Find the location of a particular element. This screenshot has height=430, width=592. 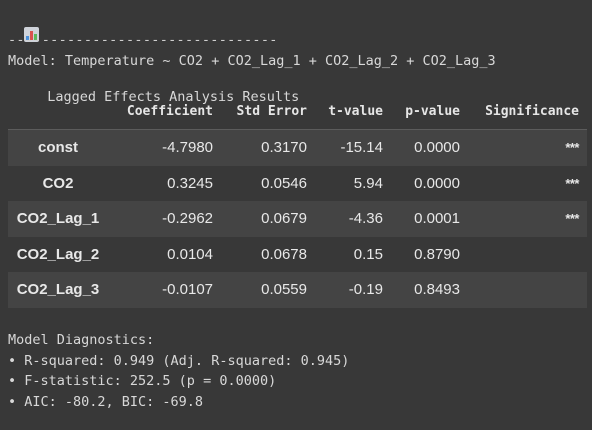

diagnostics-heading: Model Diagnostics: is located at coordinates (81, 340).